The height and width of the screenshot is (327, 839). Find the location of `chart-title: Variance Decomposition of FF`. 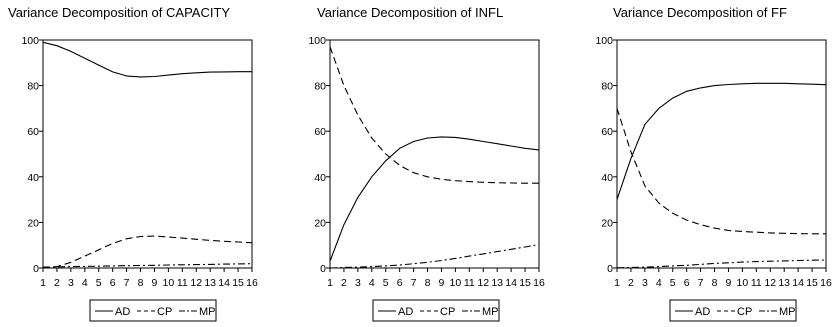

chart-title: Variance Decomposition of FF is located at coordinates (700, 12).